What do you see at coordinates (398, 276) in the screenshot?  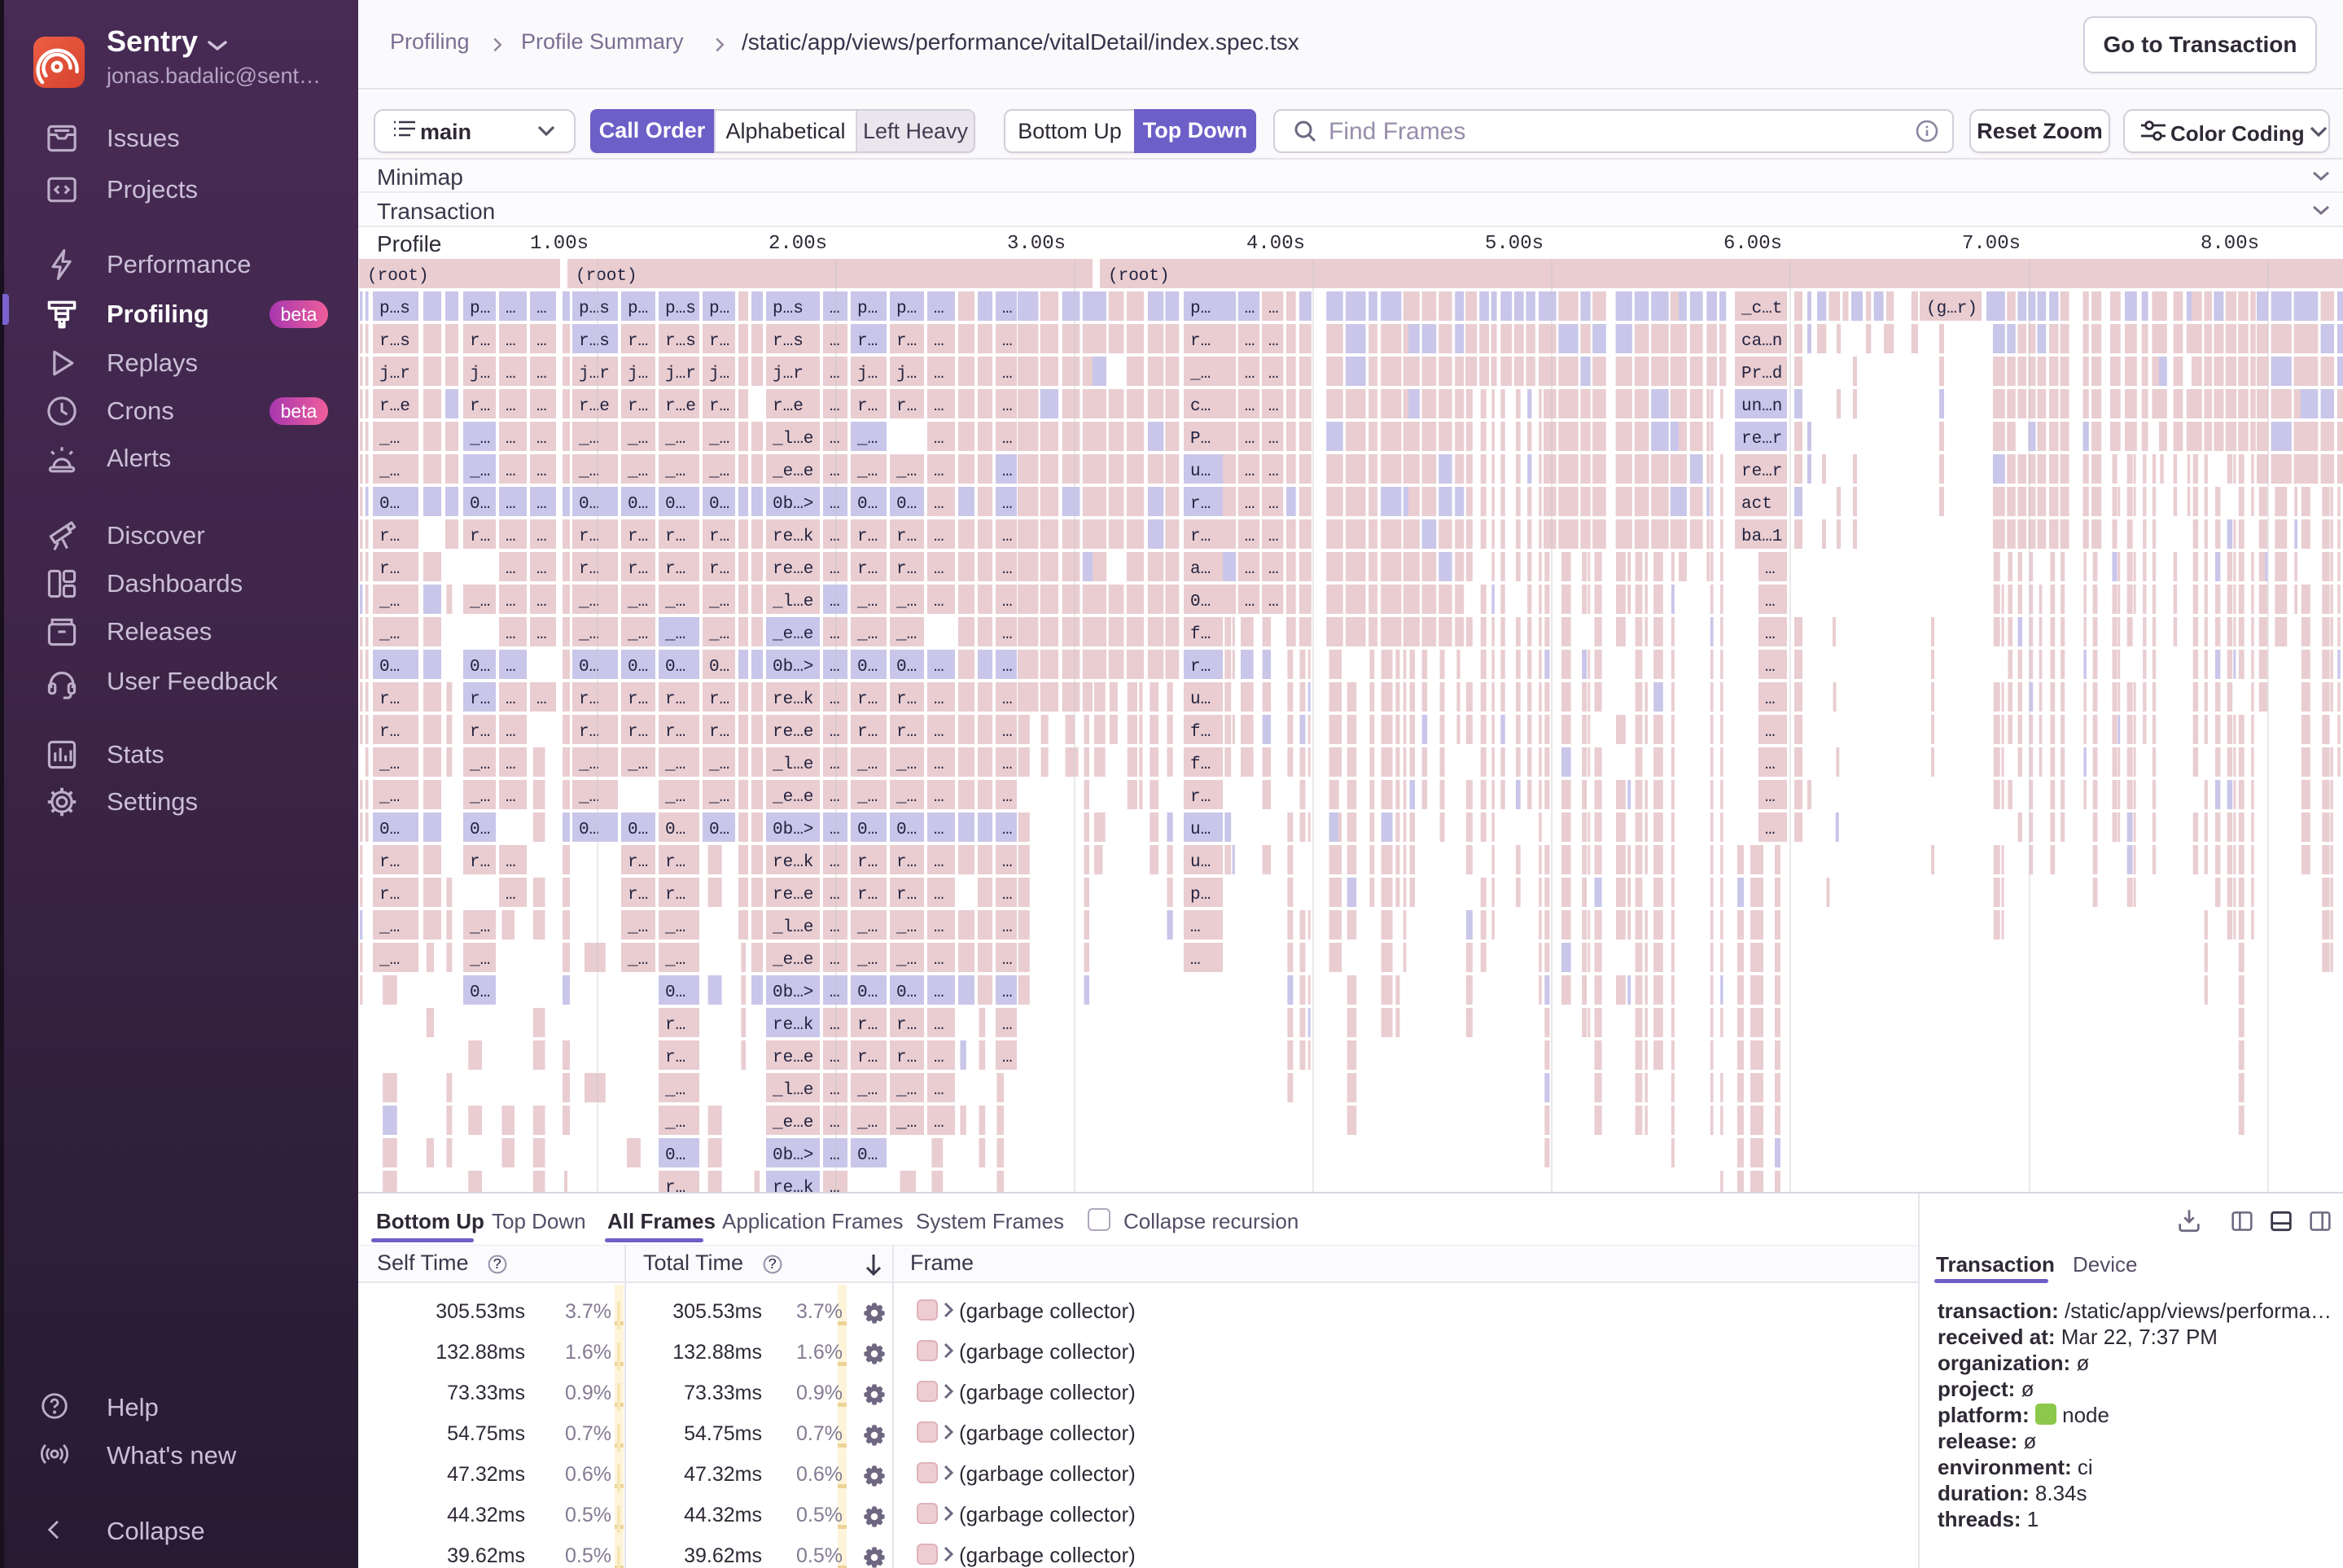 I see `svg-text: (root)` at bounding box center [398, 276].